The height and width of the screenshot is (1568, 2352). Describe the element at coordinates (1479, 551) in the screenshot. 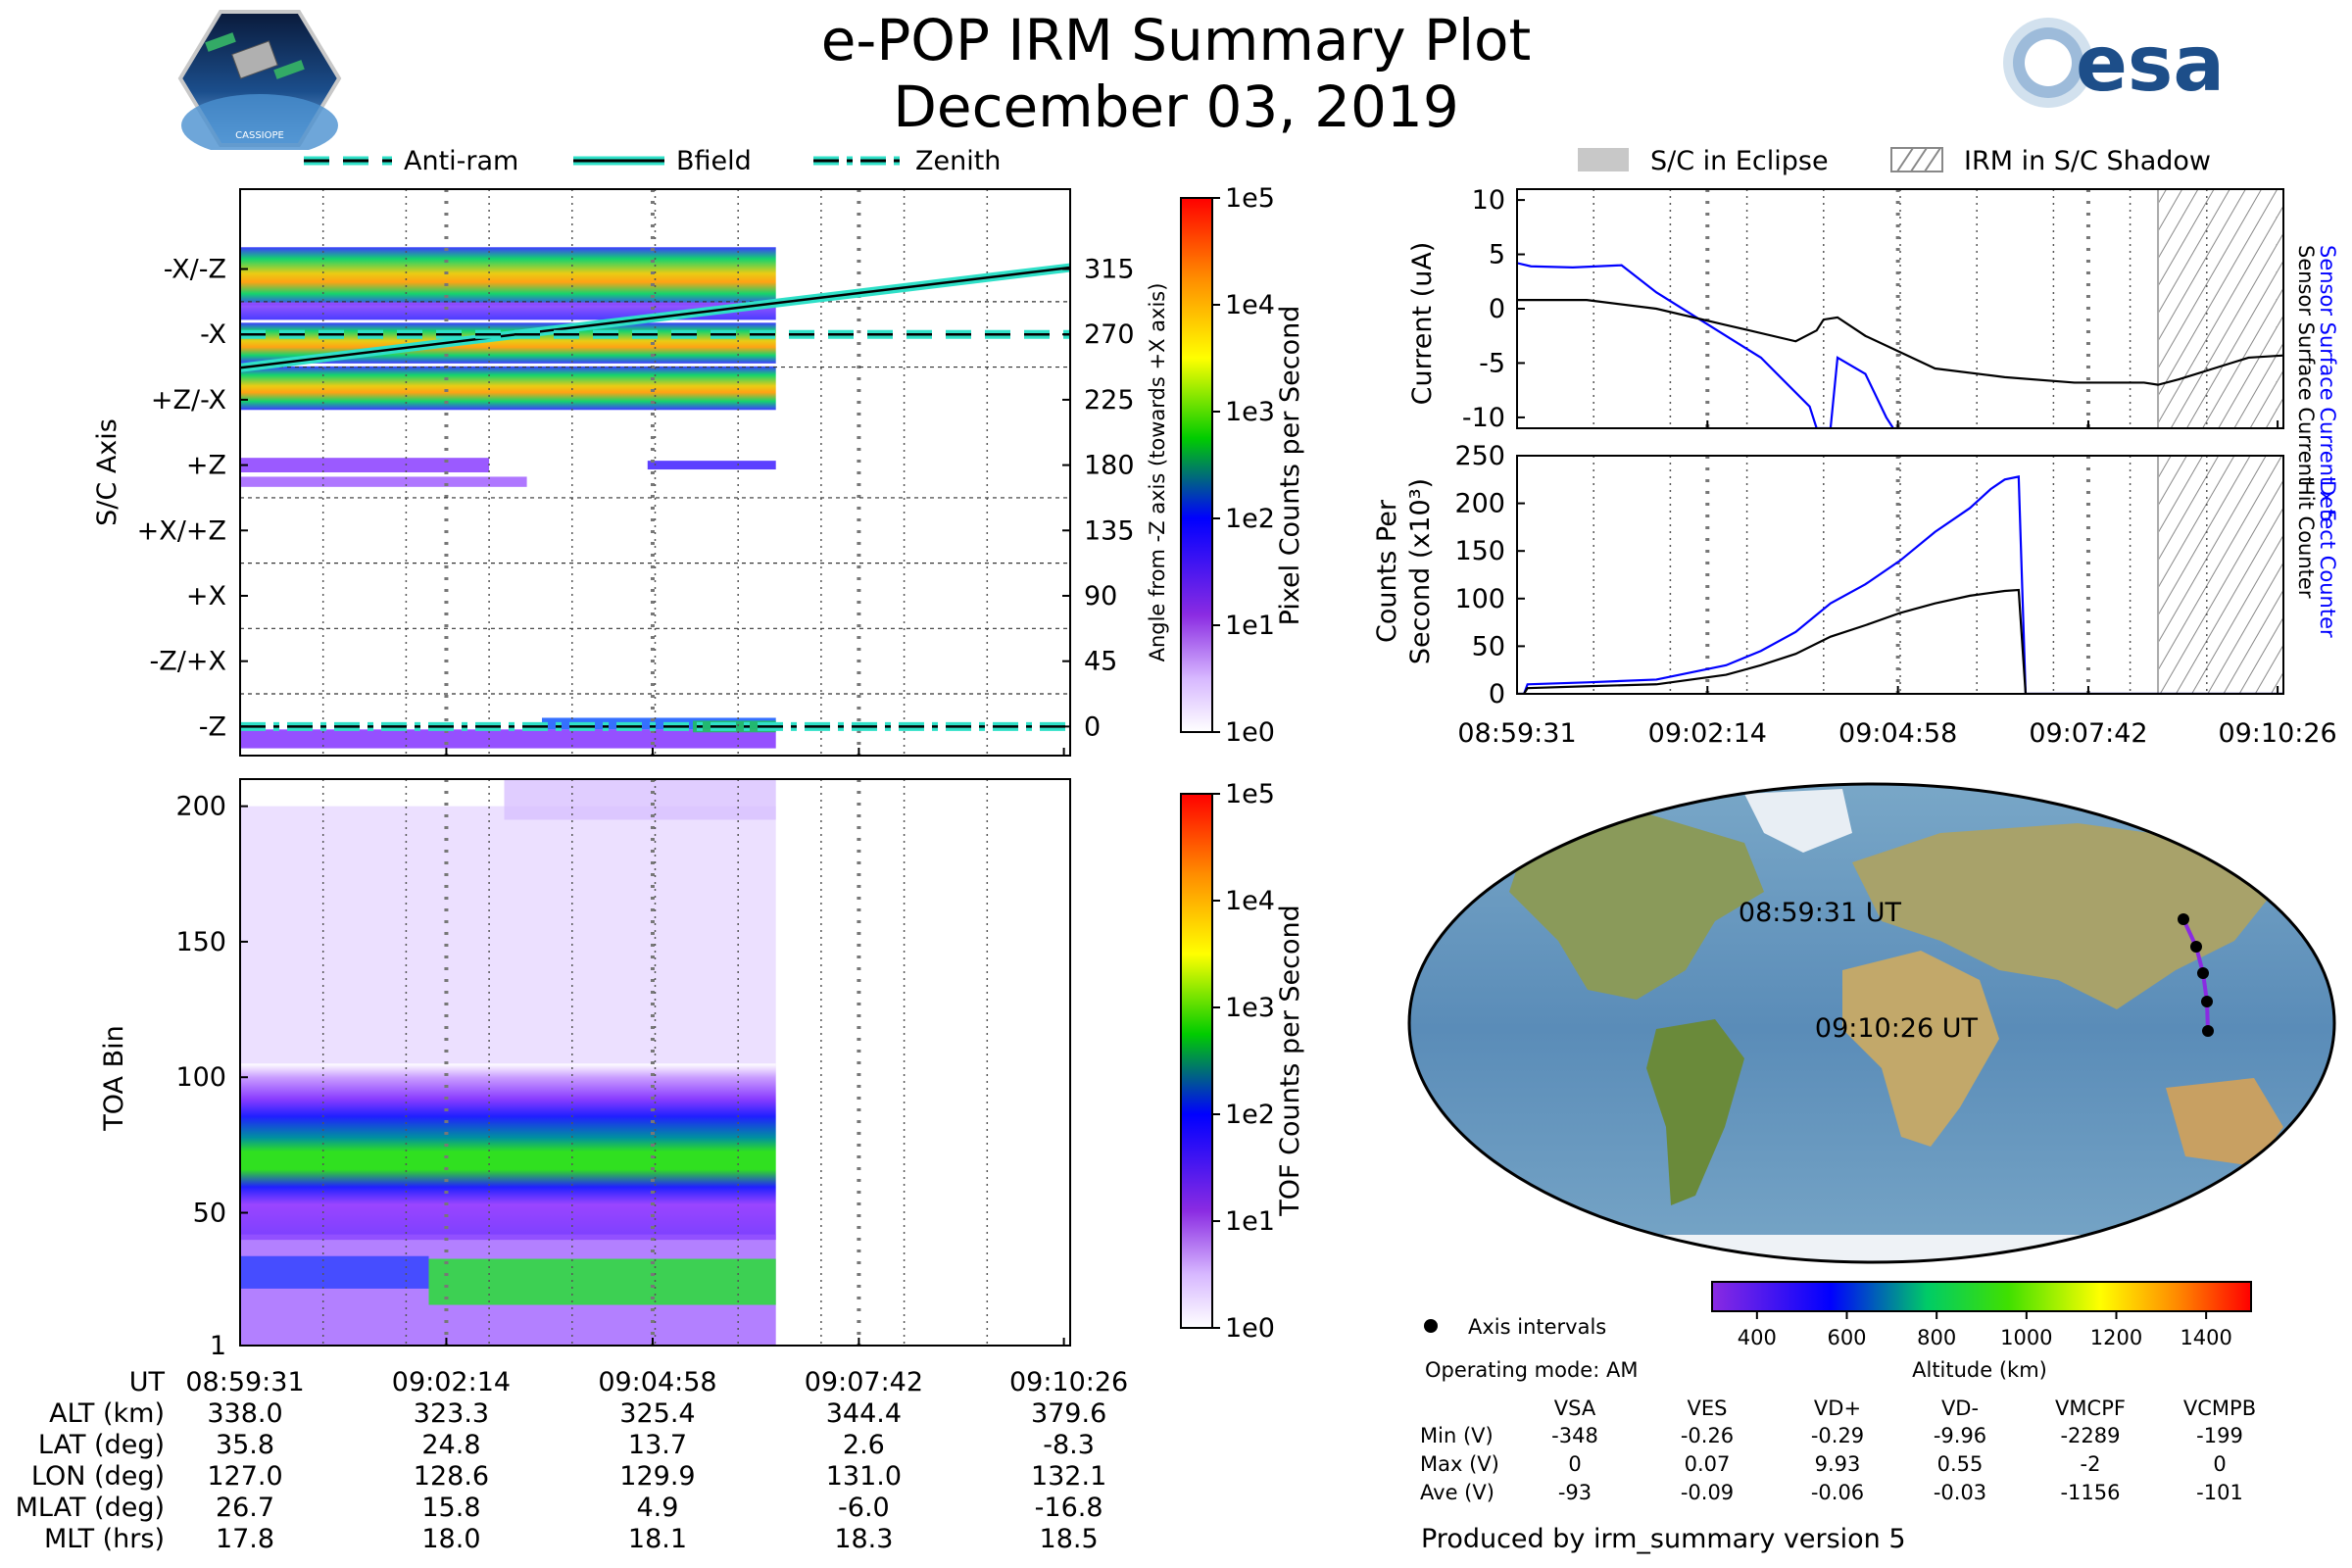

I see `line-ytick-label: 150` at that location.